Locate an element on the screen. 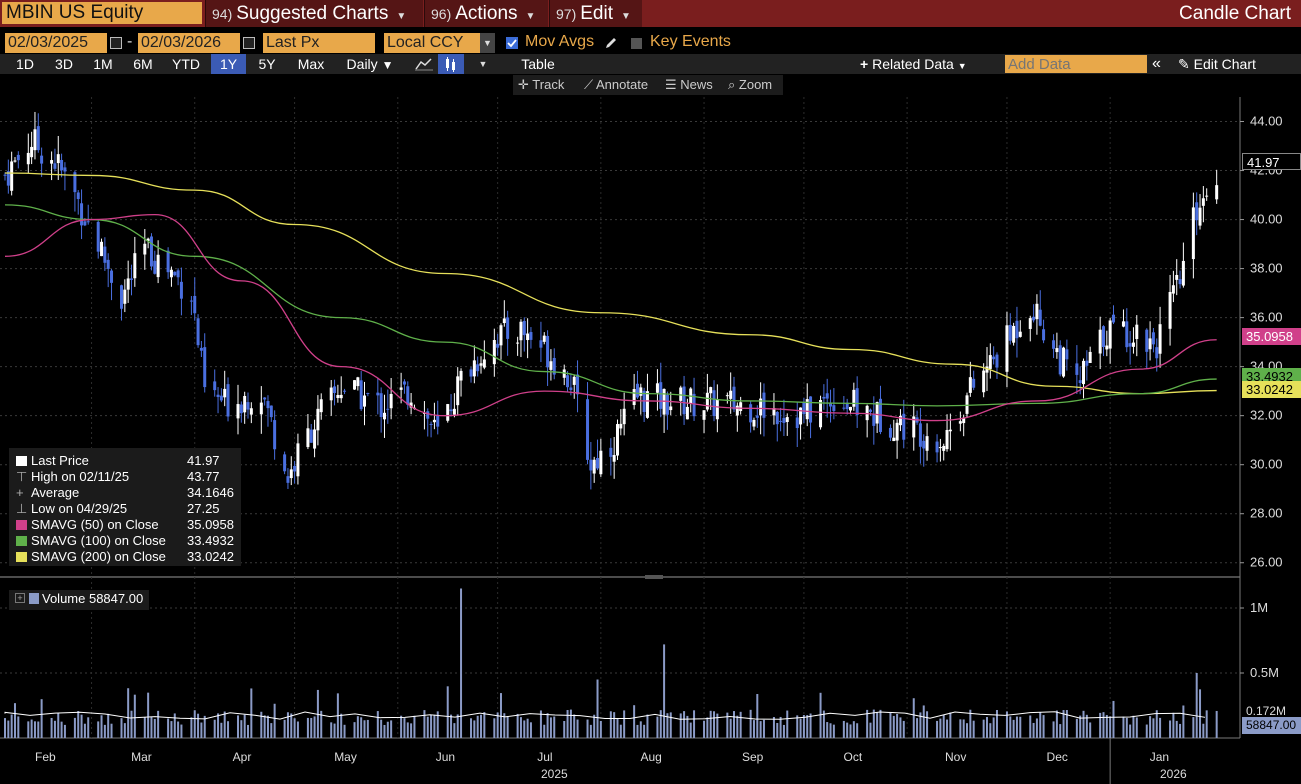 The height and width of the screenshot is (784, 1301). chevron-down-icon: ▼ is located at coordinates (487, 43).